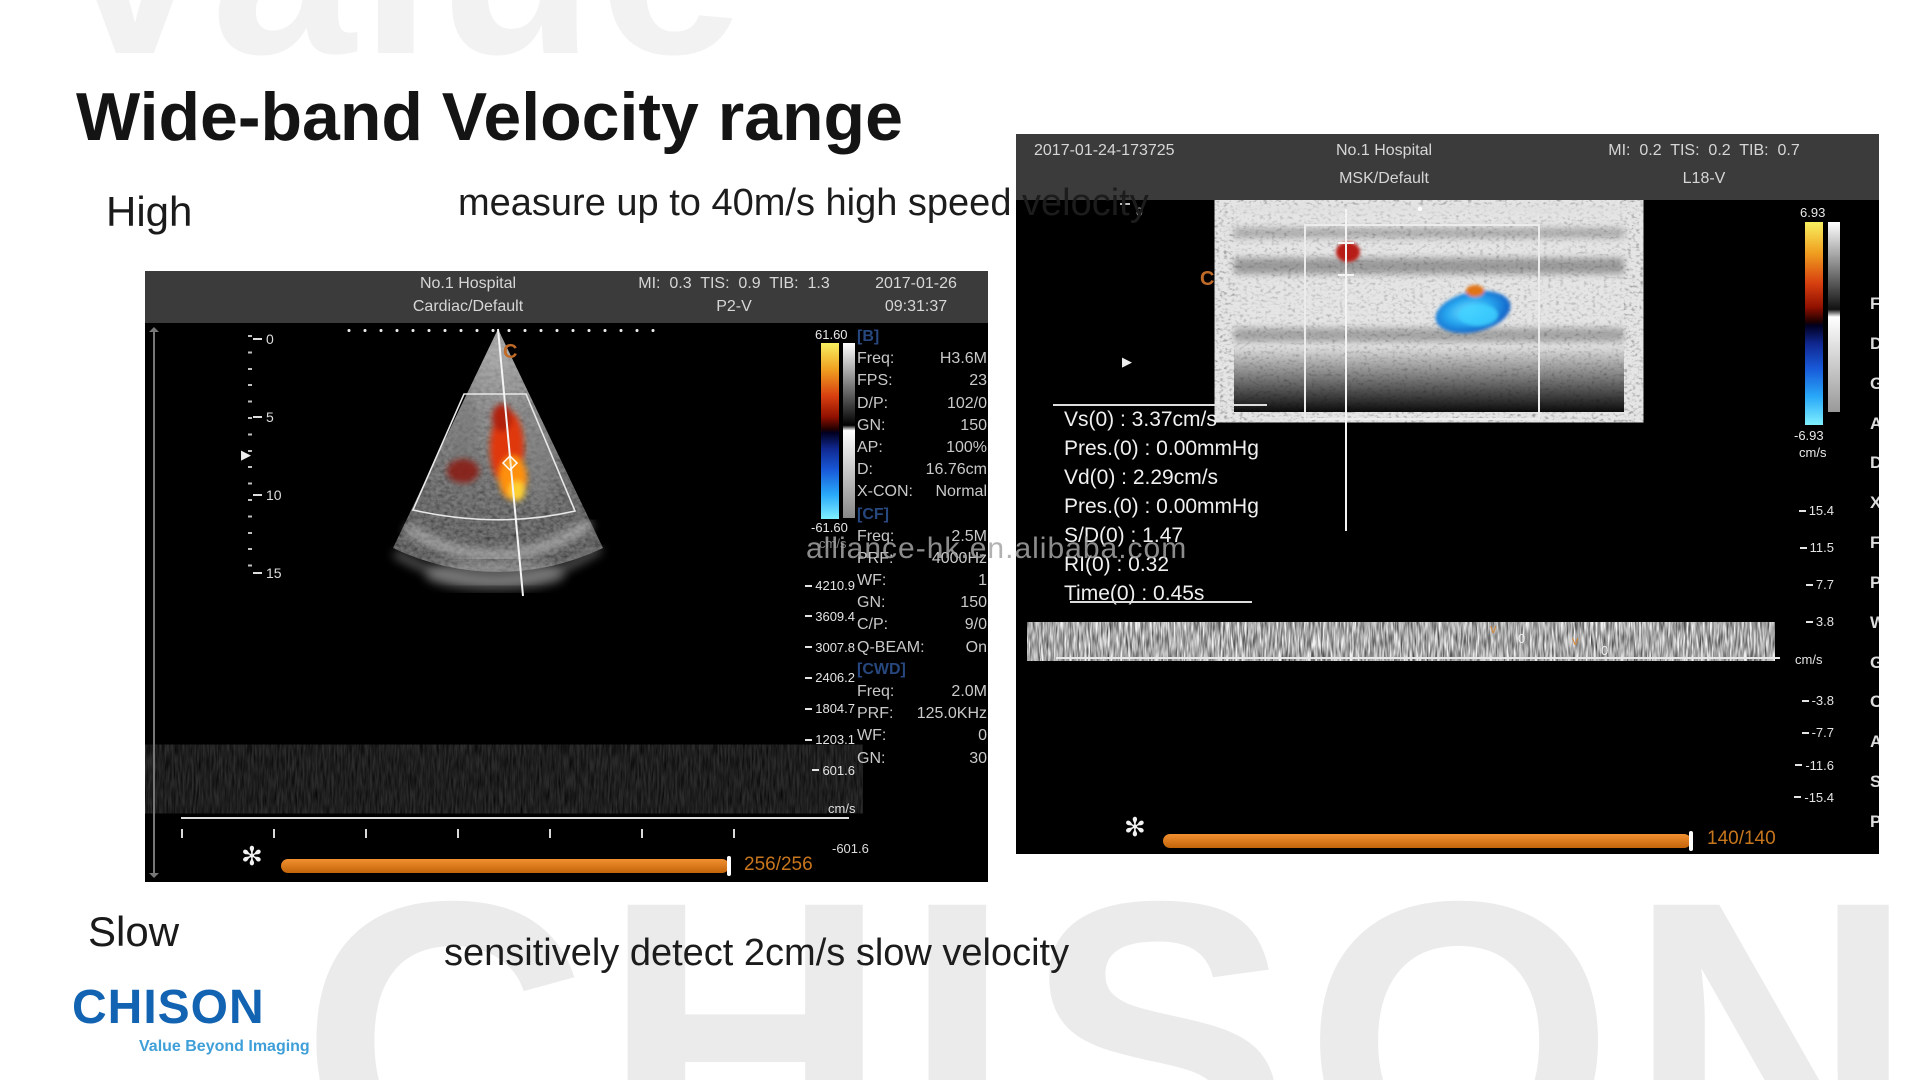 The image size is (1920, 1080). What do you see at coordinates (1813, 212) in the screenshot?
I see `colorbar-max: 6.93` at bounding box center [1813, 212].